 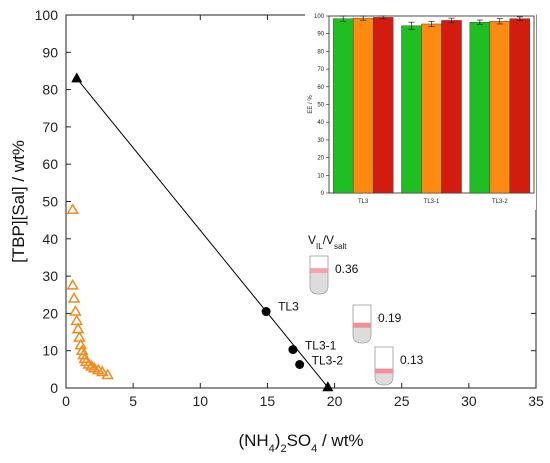 What do you see at coordinates (50, 351) in the screenshot?
I see `y-tick-label: 10` at bounding box center [50, 351].